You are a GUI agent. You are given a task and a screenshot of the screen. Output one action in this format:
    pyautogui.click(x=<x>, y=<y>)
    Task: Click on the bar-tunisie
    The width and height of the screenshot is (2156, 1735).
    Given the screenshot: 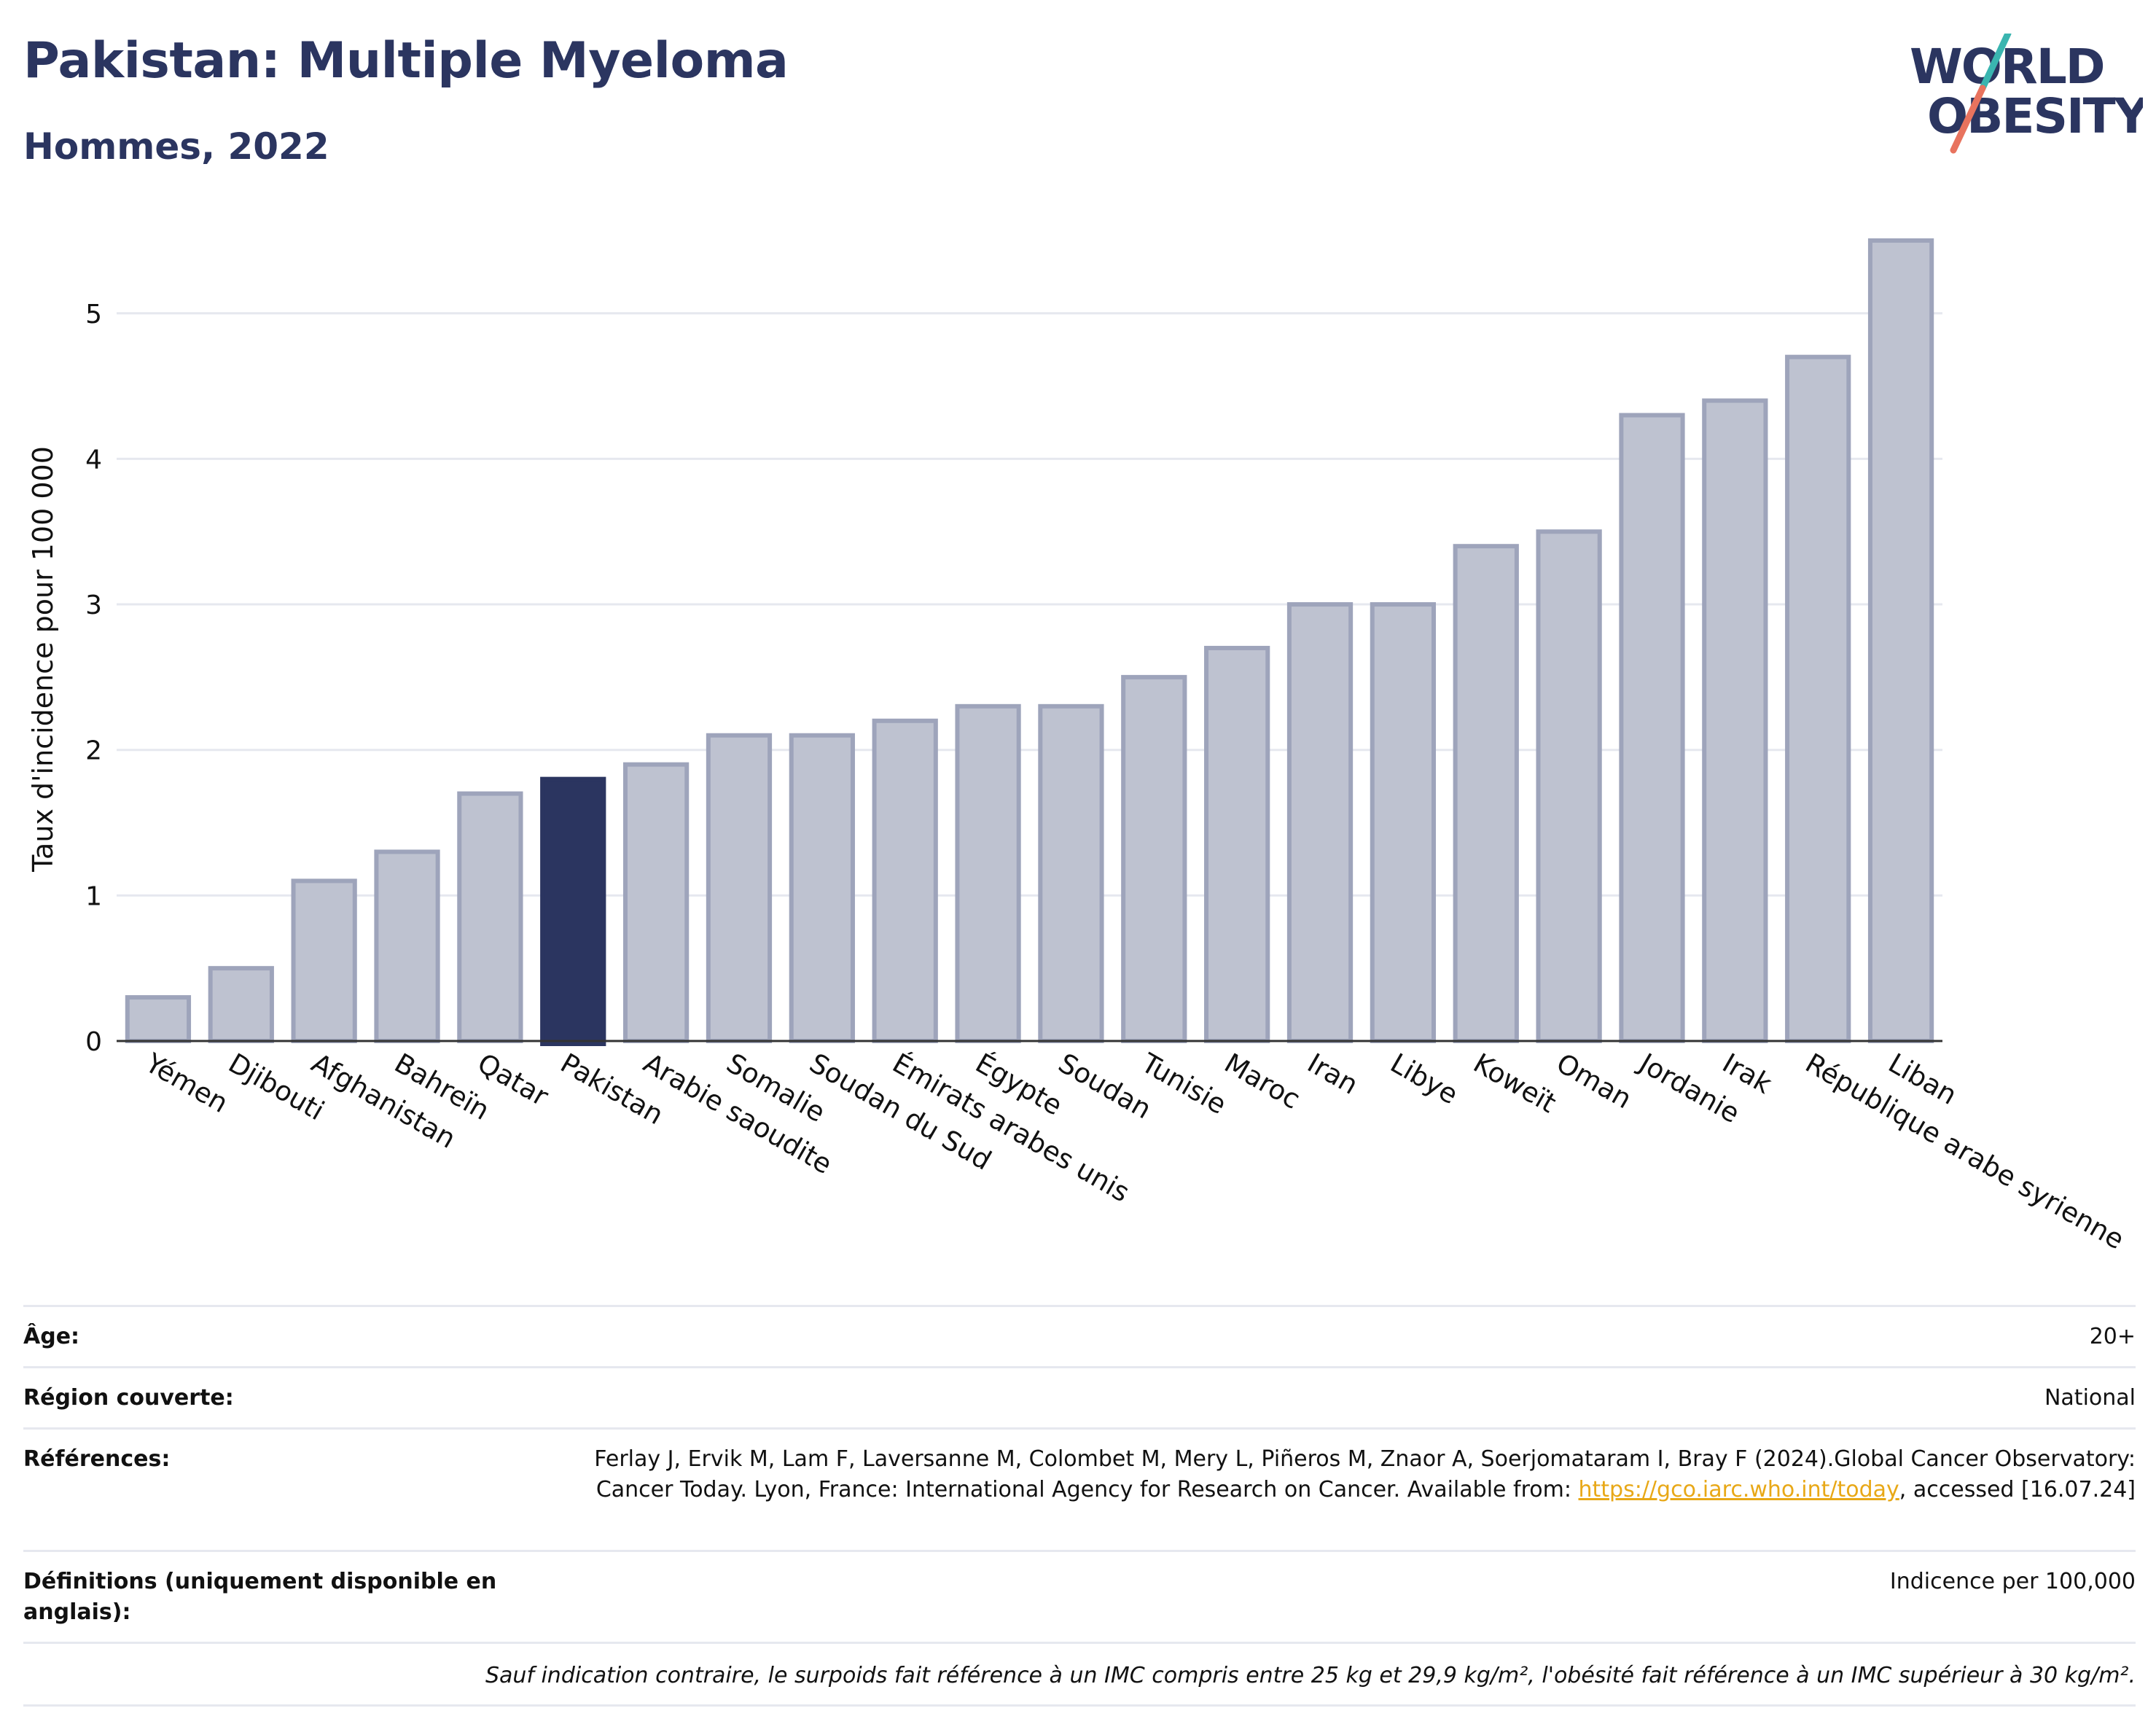 What is the action you would take?
    pyautogui.click(x=1154, y=858)
    